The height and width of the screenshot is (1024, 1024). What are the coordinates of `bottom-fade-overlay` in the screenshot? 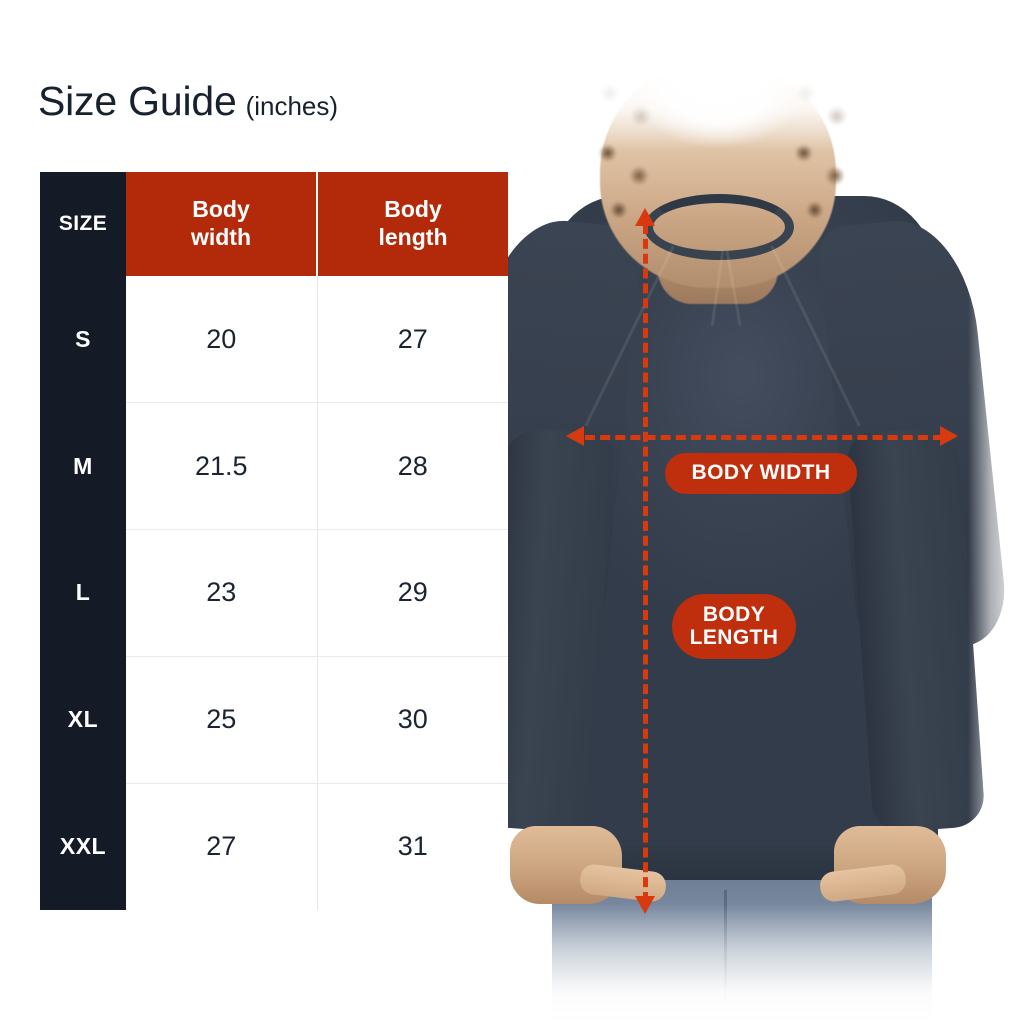 It's located at (728, 964).